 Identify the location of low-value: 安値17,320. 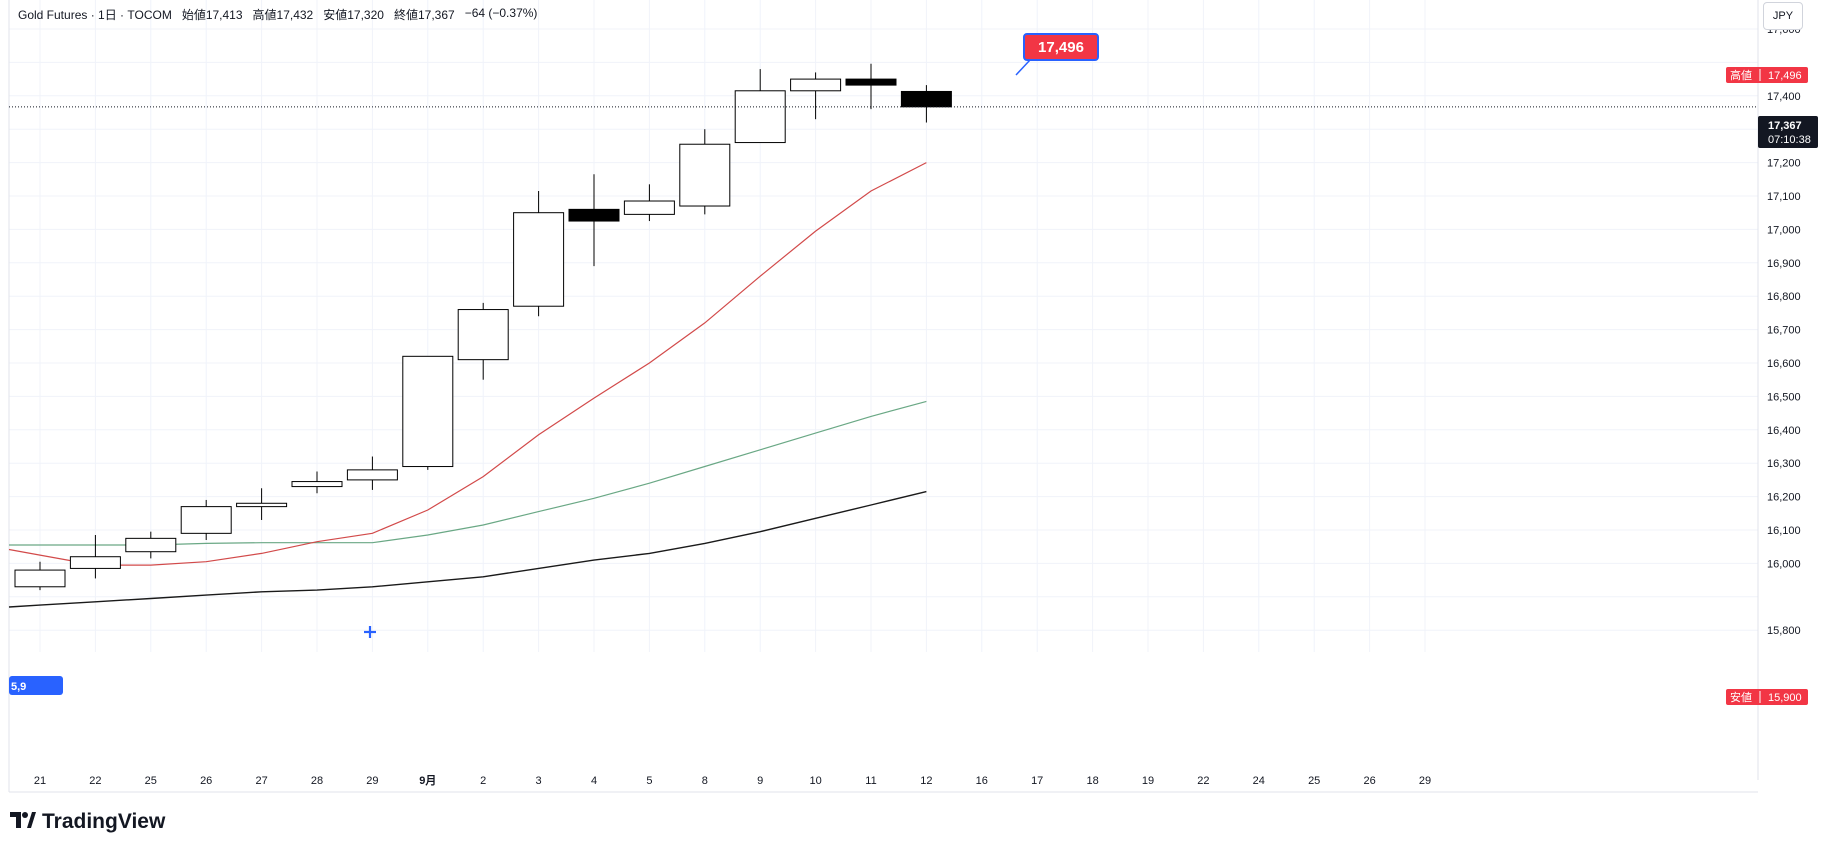
(353, 15).